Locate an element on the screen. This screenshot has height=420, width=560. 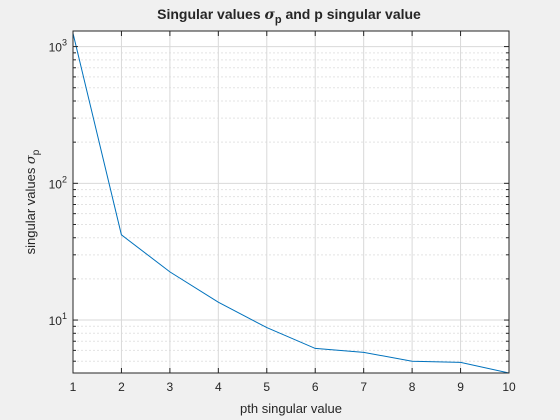
y-axis-label: singular values σp is located at coordinates (32, 201).